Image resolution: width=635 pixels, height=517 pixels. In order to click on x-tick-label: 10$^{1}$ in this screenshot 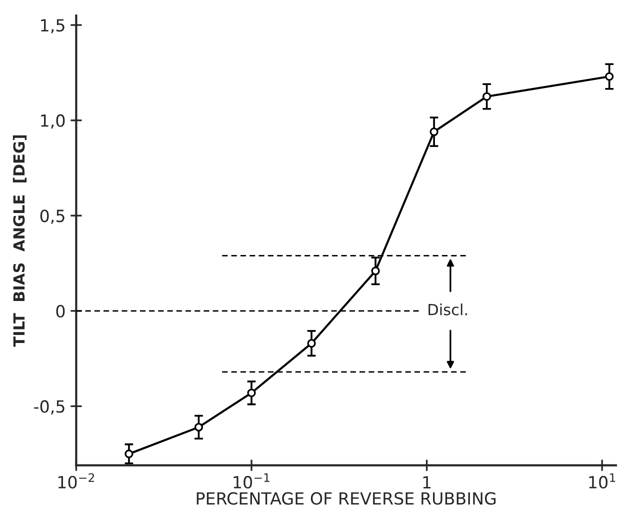, I will do `click(602, 481)`.